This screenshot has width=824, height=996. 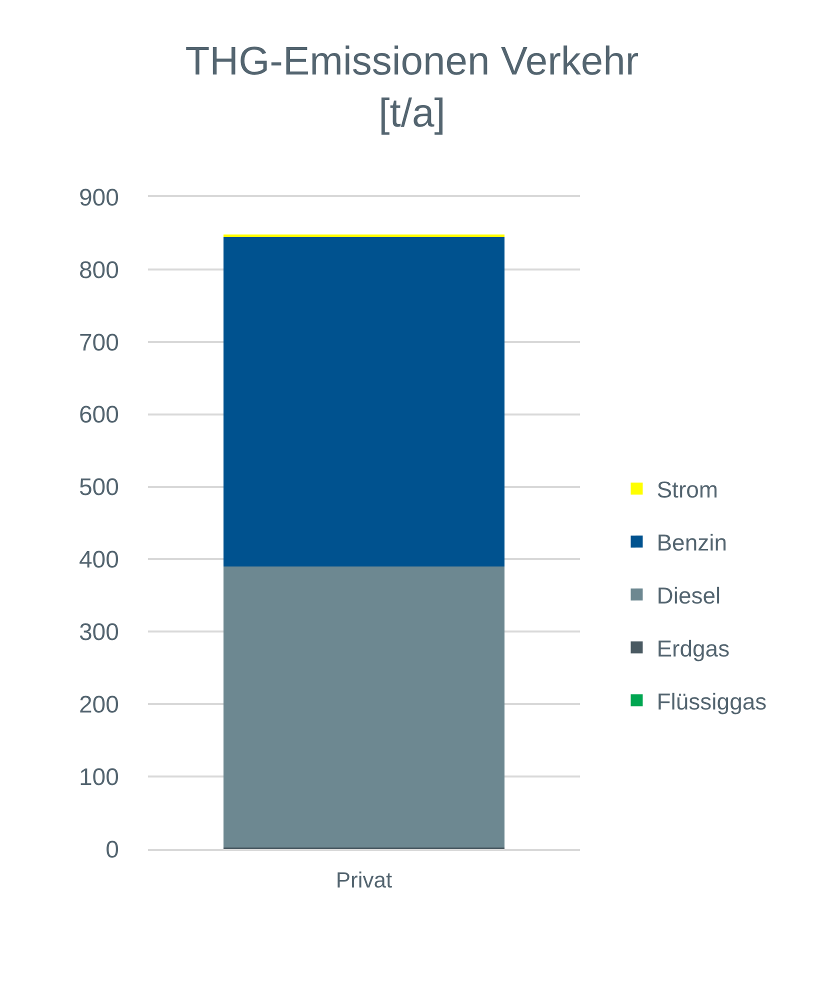 I want to click on y-tick-label: 200, so click(x=98, y=705).